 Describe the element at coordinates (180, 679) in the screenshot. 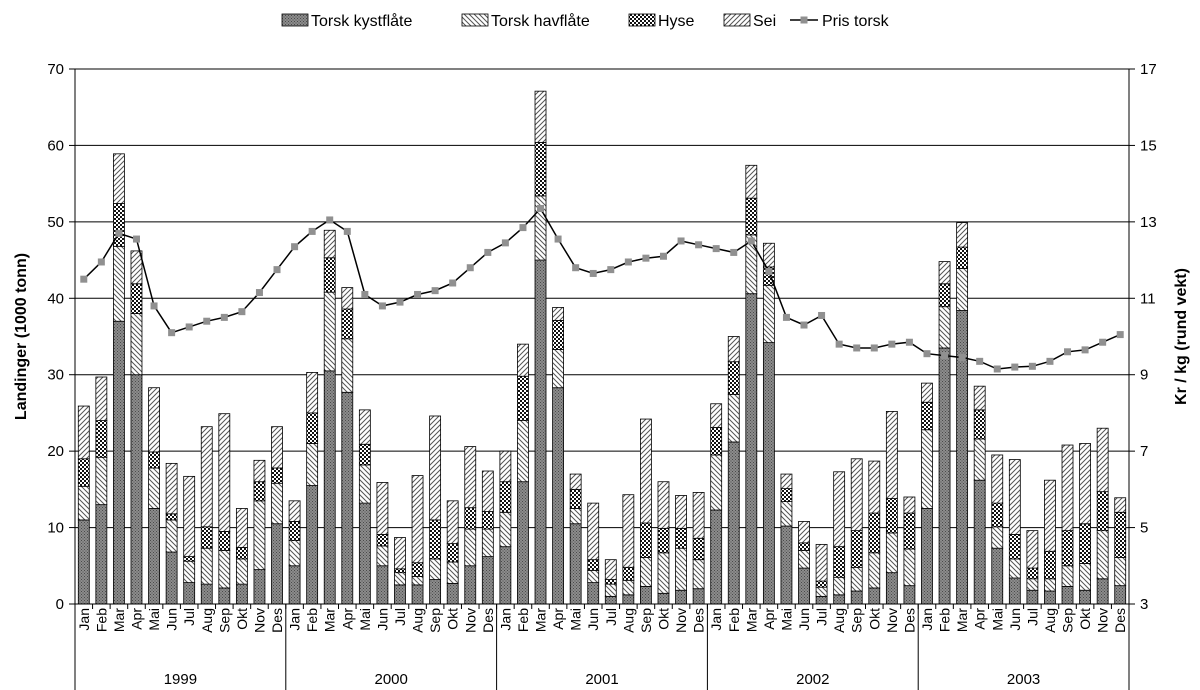

I see `year-label: 1999` at that location.